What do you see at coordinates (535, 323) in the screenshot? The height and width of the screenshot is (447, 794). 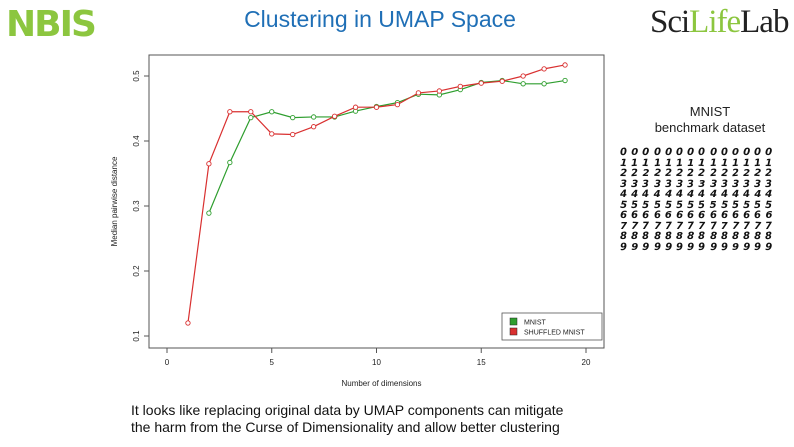 I see `legend-label: MNIST` at bounding box center [535, 323].